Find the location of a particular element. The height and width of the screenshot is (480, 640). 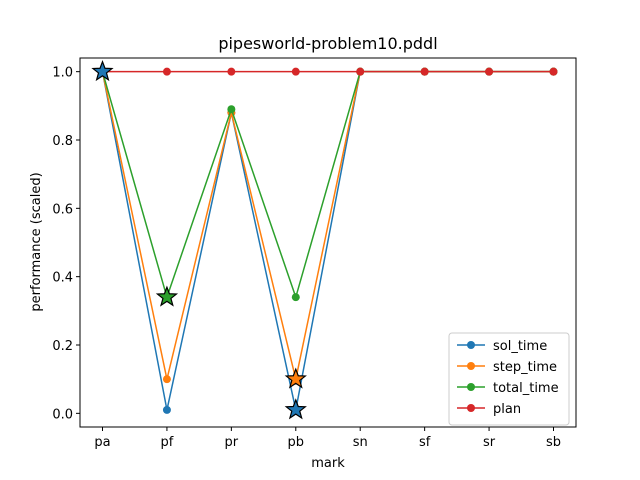

x-tick-label-sf: sf is located at coordinates (425, 442).